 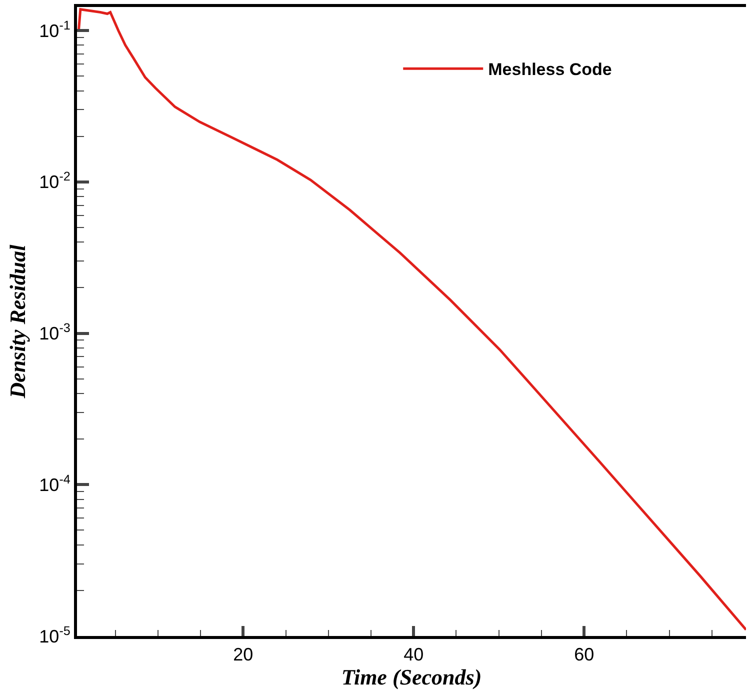 I want to click on x-tick-label: 40, so click(x=414, y=654).